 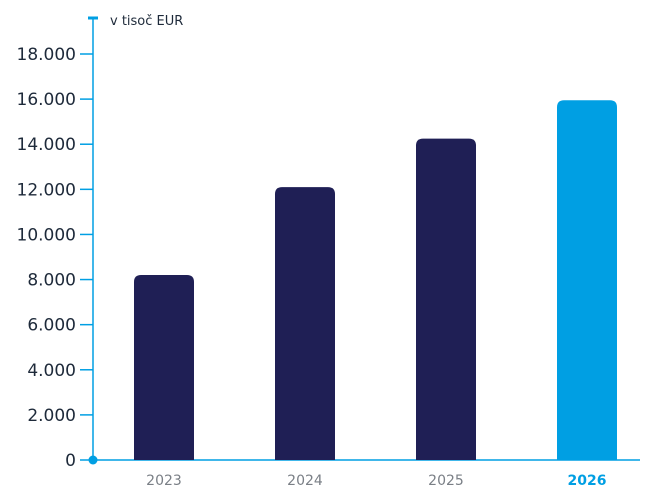 I want to click on x-category-label: 2024, so click(x=305, y=481).